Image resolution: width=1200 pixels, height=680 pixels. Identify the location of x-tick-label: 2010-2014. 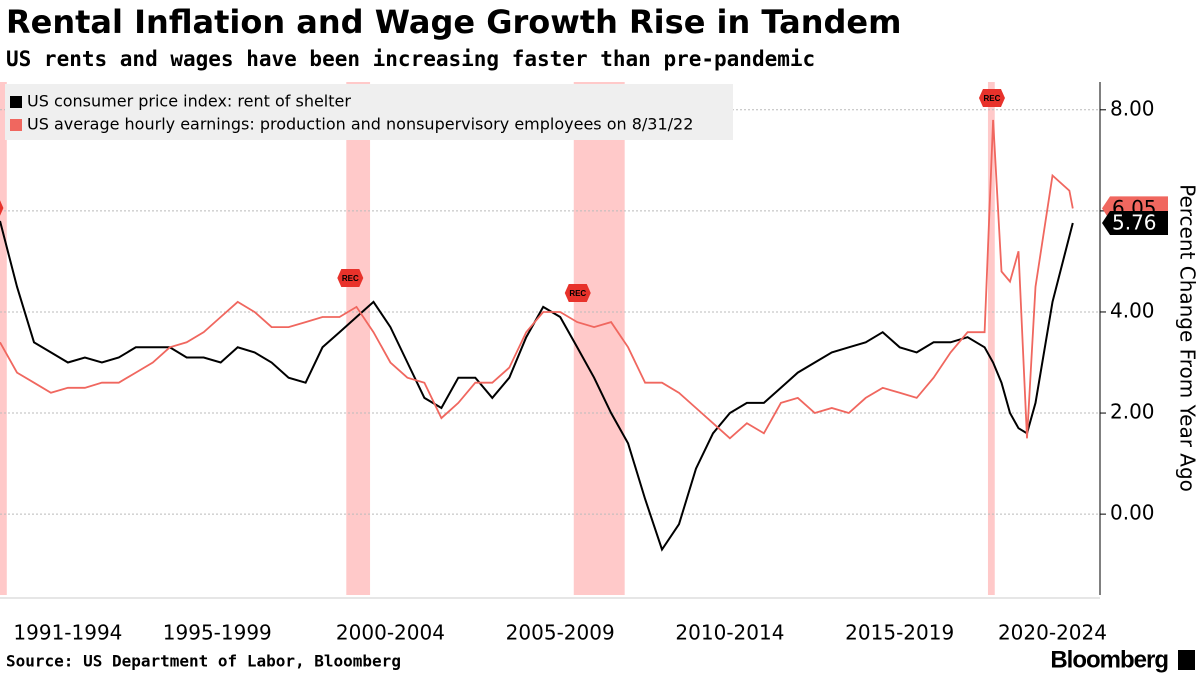
(729, 633).